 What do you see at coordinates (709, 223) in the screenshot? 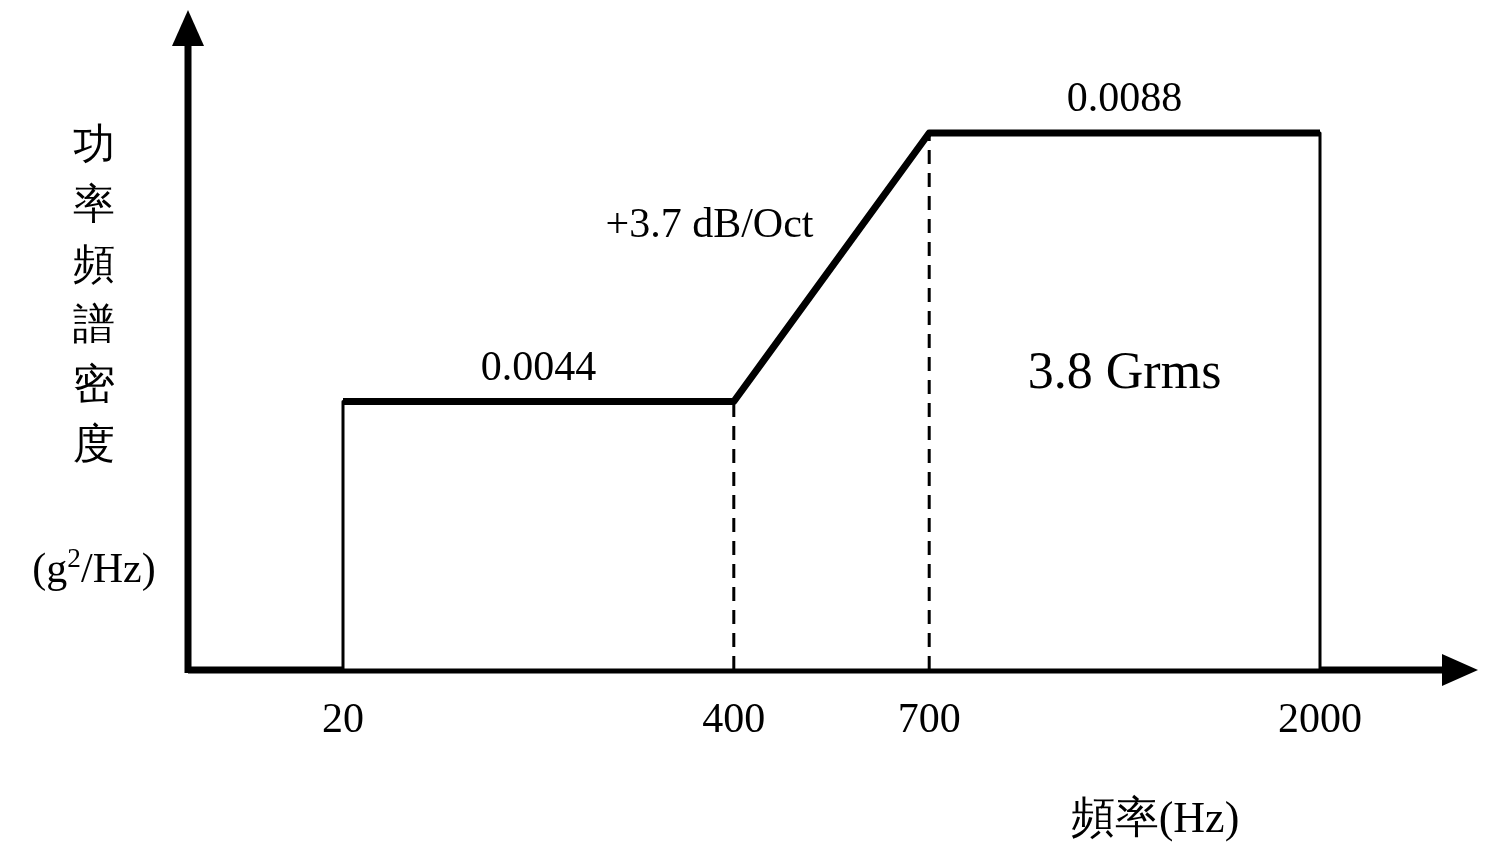
I see `annotation: +3.7 dB/Oct` at bounding box center [709, 223].